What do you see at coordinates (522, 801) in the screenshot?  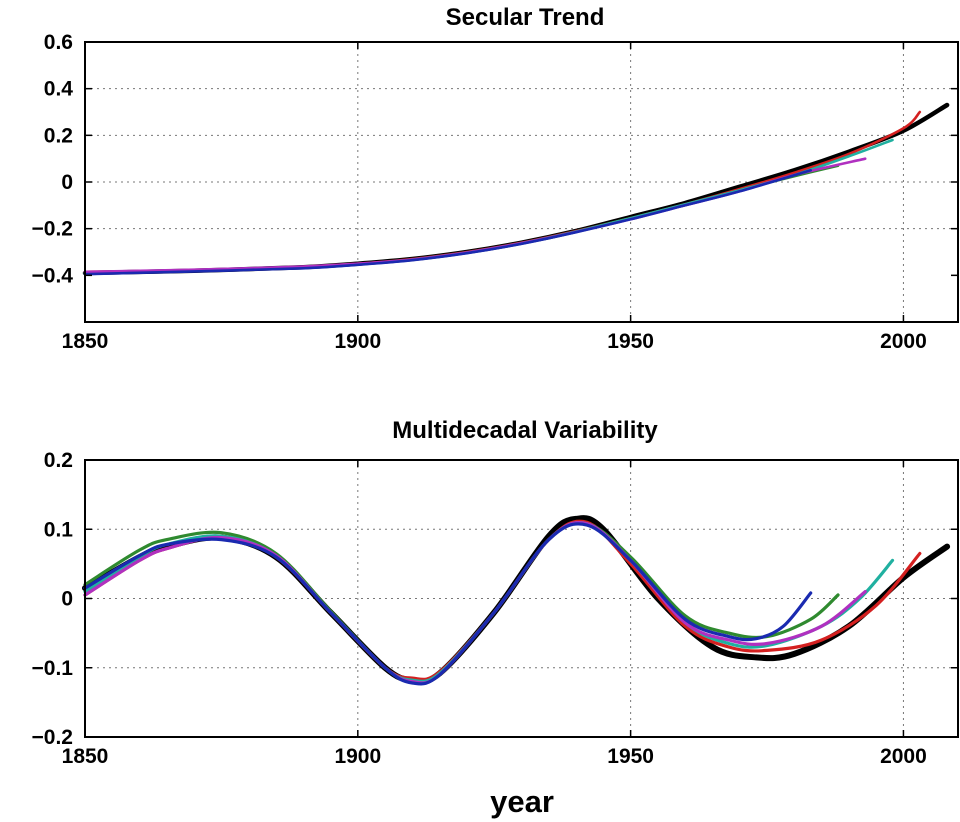 I see `x-axis-label: year` at bounding box center [522, 801].